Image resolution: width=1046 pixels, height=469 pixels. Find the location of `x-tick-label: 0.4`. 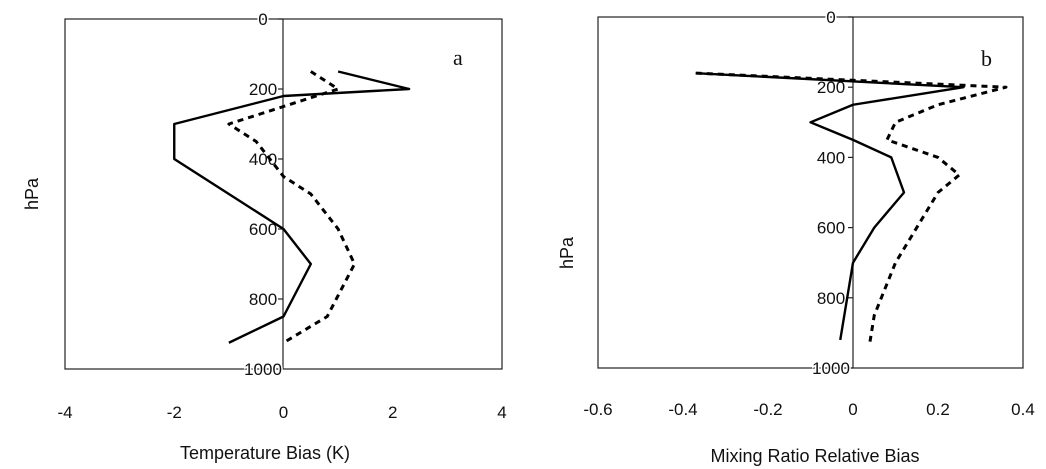

x-tick-label: 0.4 is located at coordinates (1023, 409).